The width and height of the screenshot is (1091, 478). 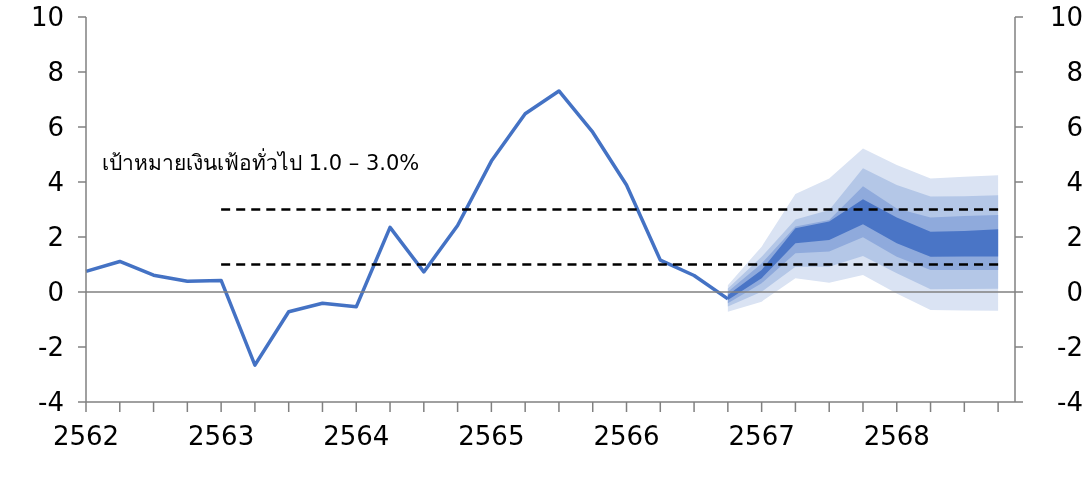 What do you see at coordinates (55, 292) in the screenshot?
I see `y-tick-label: 0` at bounding box center [55, 292].